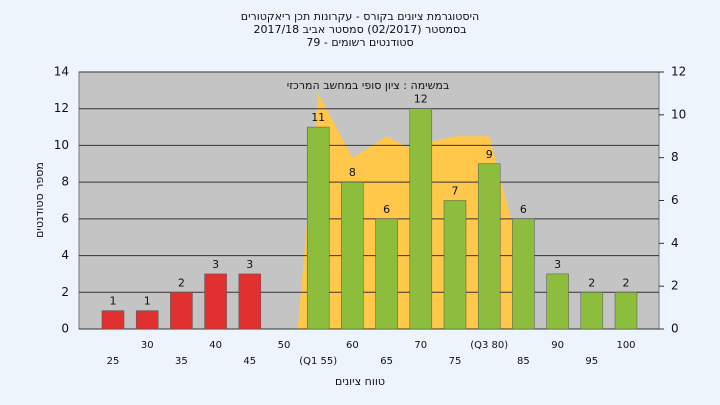 Image resolution: width=720 pixels, height=405 pixels. What do you see at coordinates (368, 85) in the screenshot?
I see `annotation: במשימה : ציון סופי במחשב המרכזי` at bounding box center [368, 85].